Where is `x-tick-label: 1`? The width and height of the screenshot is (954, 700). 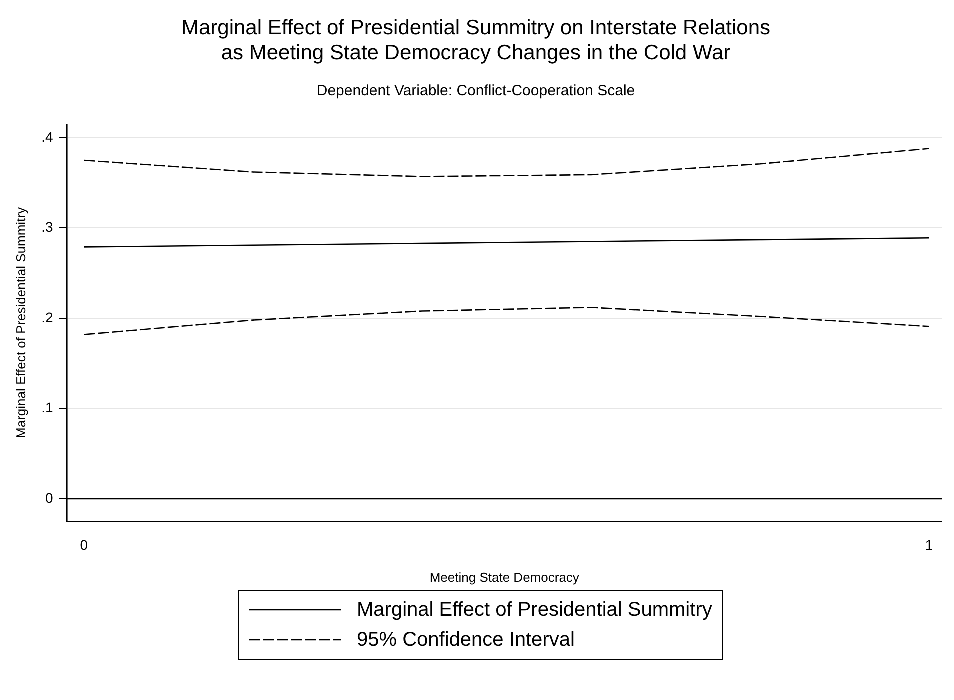
x-tick-label: 1 is located at coordinates (929, 544).